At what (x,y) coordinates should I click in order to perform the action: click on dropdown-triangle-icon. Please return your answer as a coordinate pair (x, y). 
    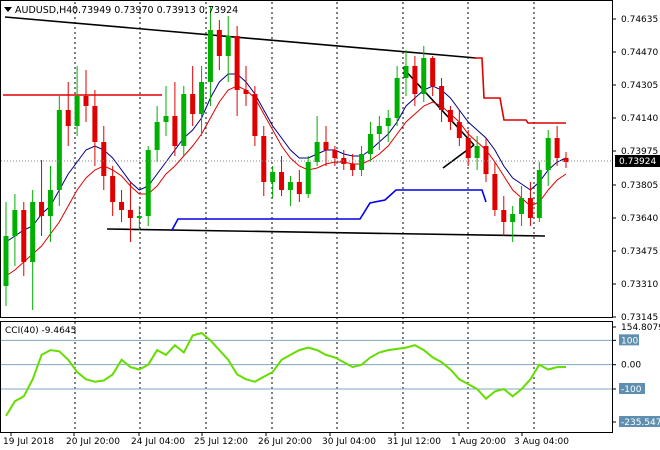
    Looking at the image, I should click on (8, 9).